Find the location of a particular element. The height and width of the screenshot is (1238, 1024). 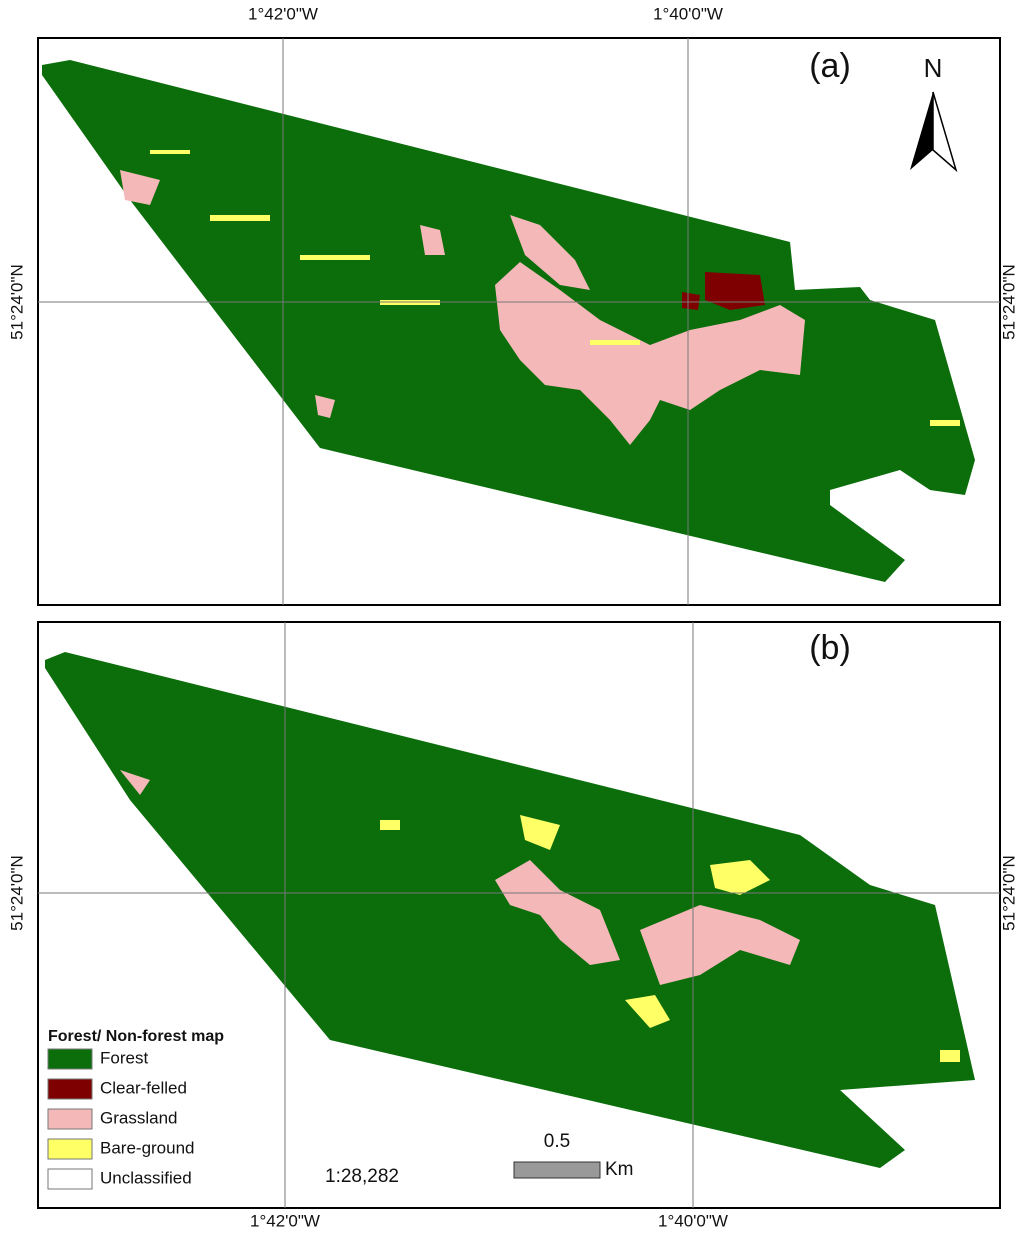

north-label: N is located at coordinates (933, 68).